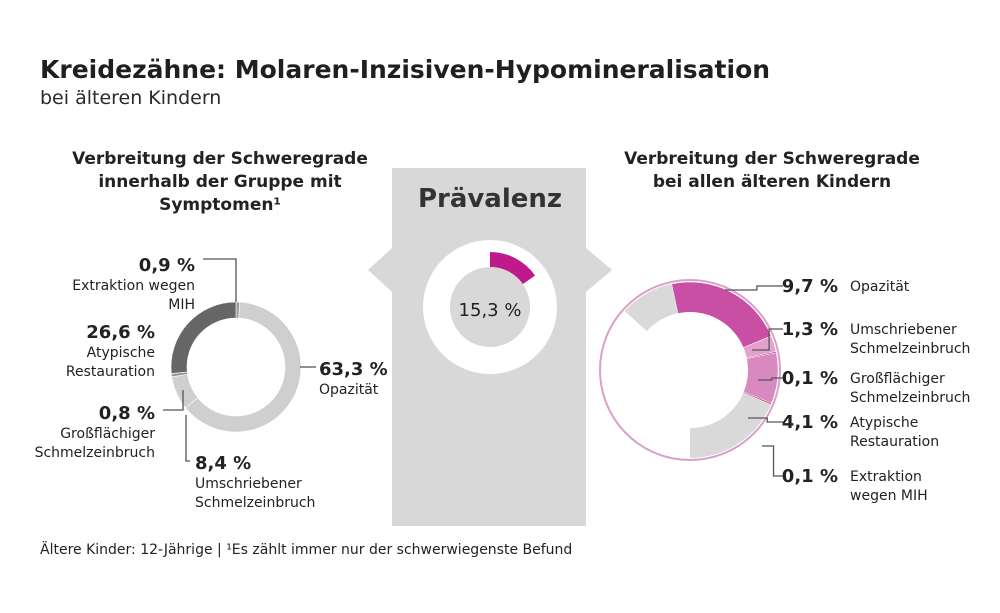 Image resolution: width=1000 pixels, height=613 pixels. Describe the element at coordinates (95, 453) in the screenshot. I see `left-label-grossflaechig-label-line: Schmelzeinbruch` at that location.